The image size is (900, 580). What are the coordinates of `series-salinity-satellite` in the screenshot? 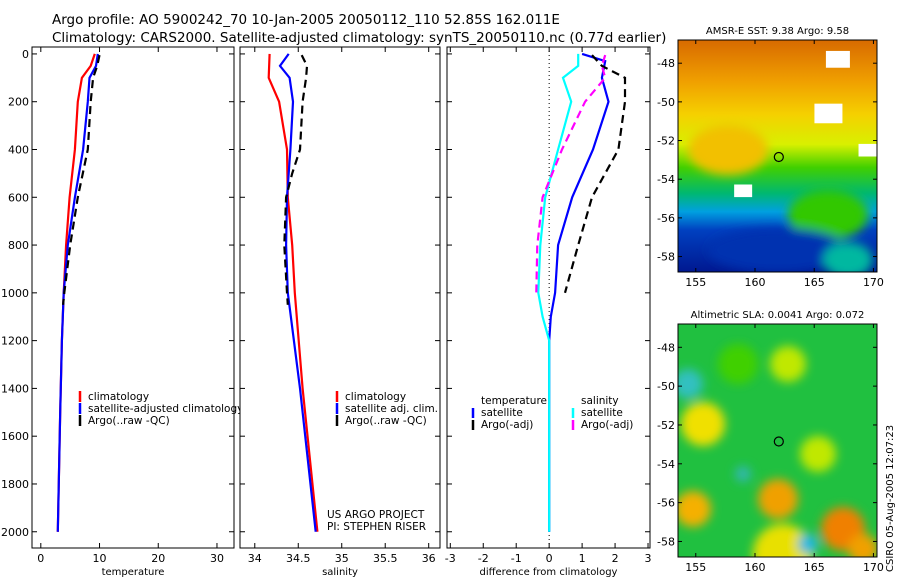 It's located at (558, 292).